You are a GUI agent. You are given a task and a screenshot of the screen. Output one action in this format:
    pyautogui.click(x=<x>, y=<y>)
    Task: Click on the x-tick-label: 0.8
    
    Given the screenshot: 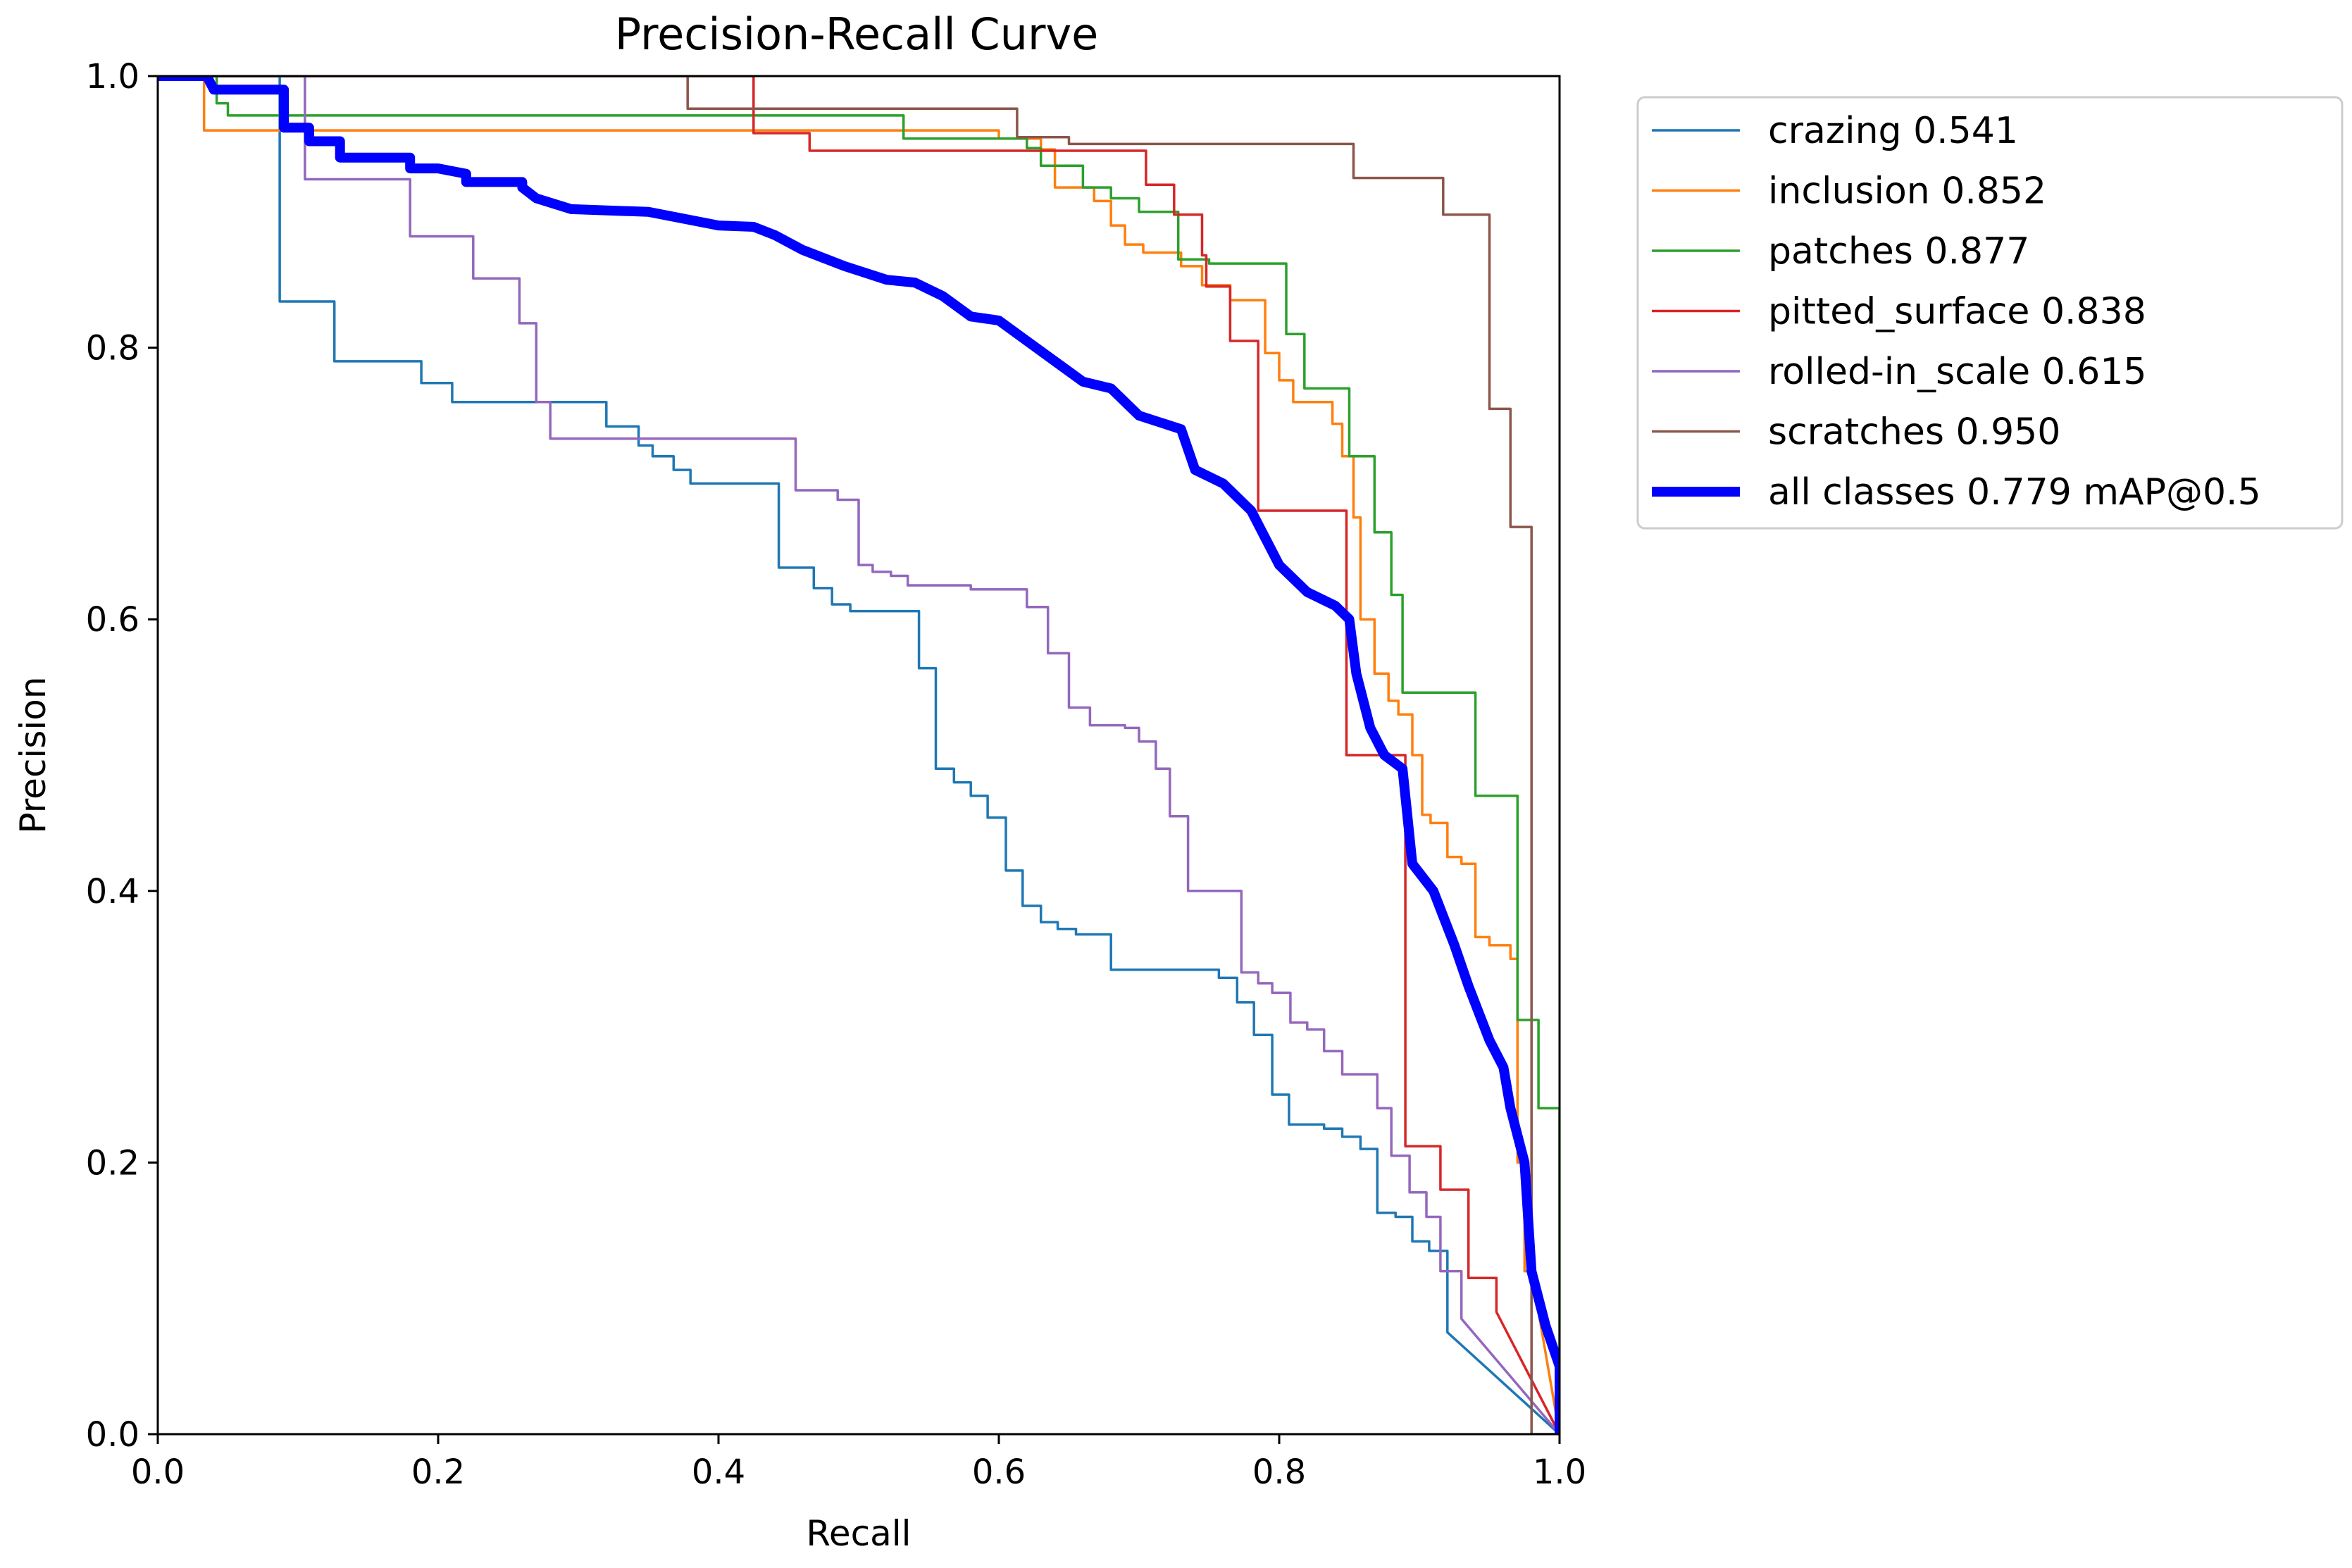 What is the action you would take?
    pyautogui.click(x=1279, y=1472)
    